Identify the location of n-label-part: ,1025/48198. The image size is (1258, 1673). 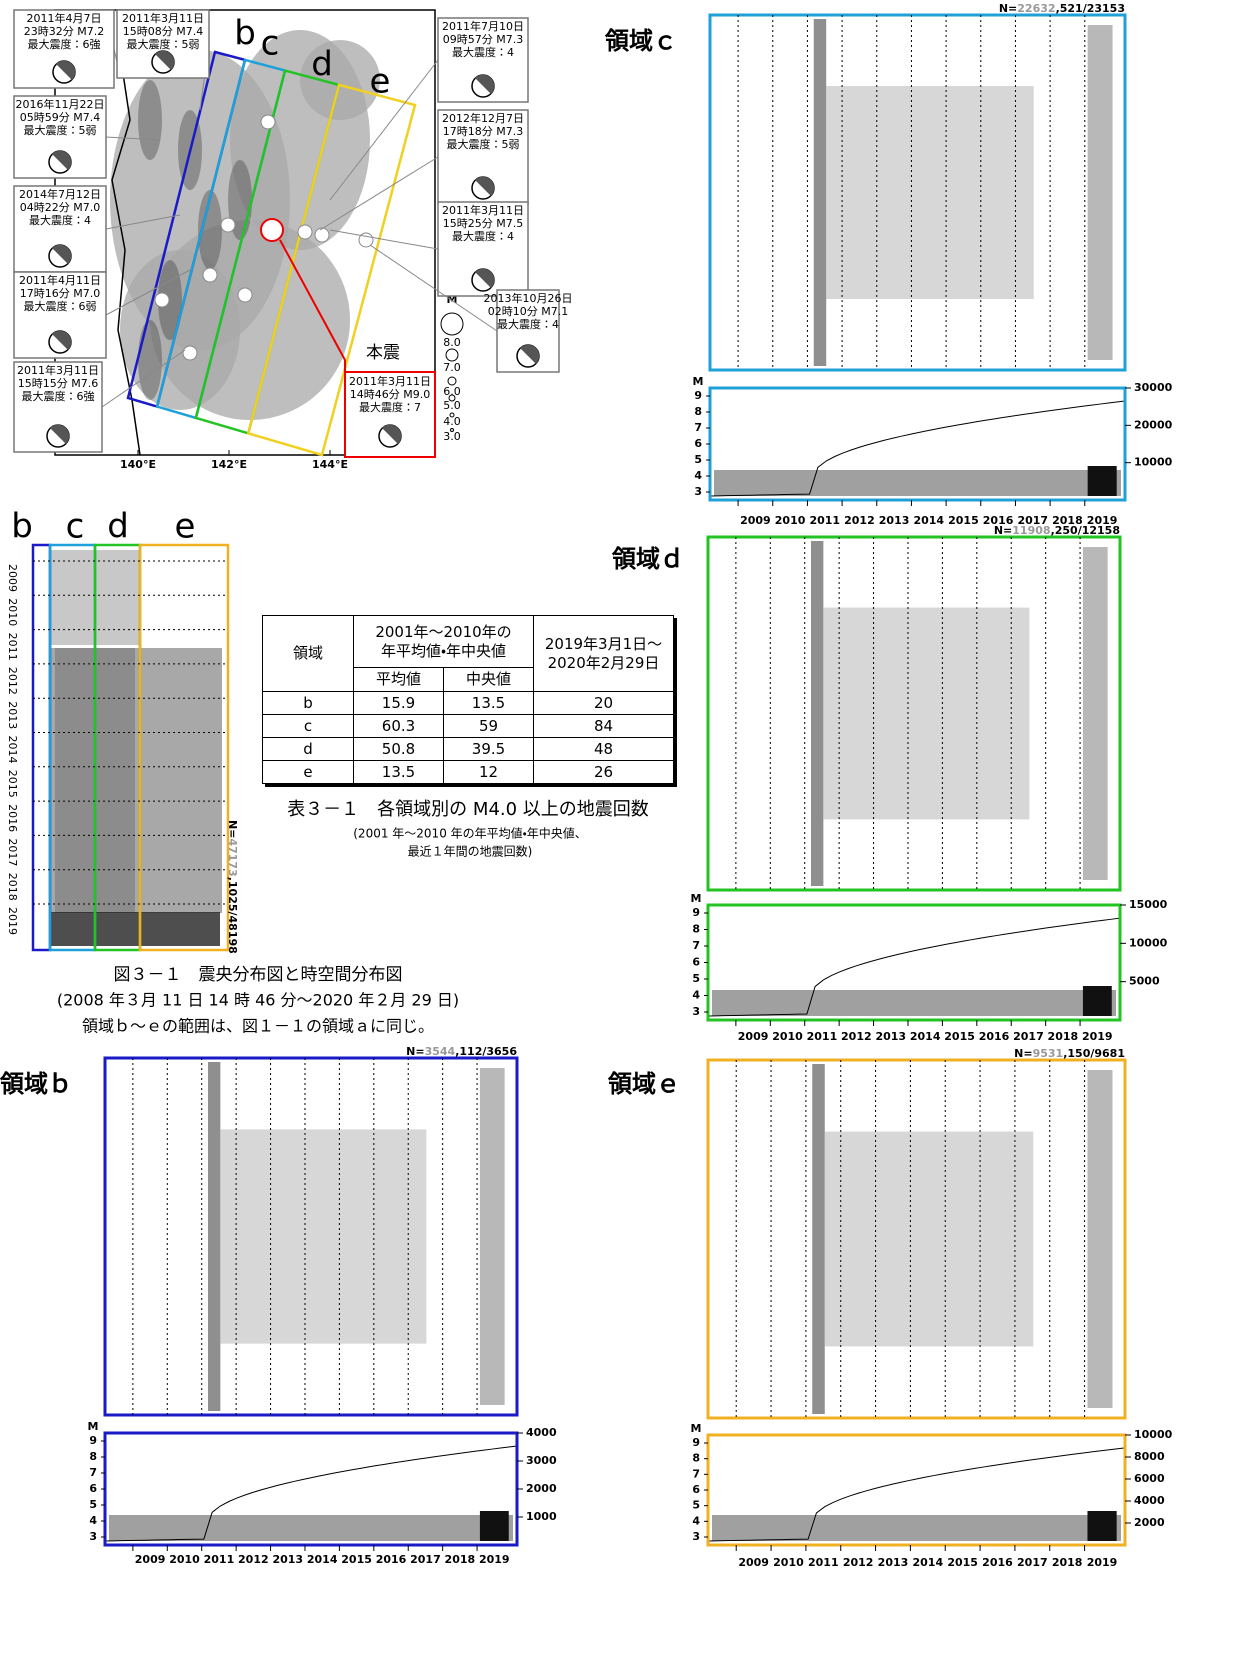
(232, 915).